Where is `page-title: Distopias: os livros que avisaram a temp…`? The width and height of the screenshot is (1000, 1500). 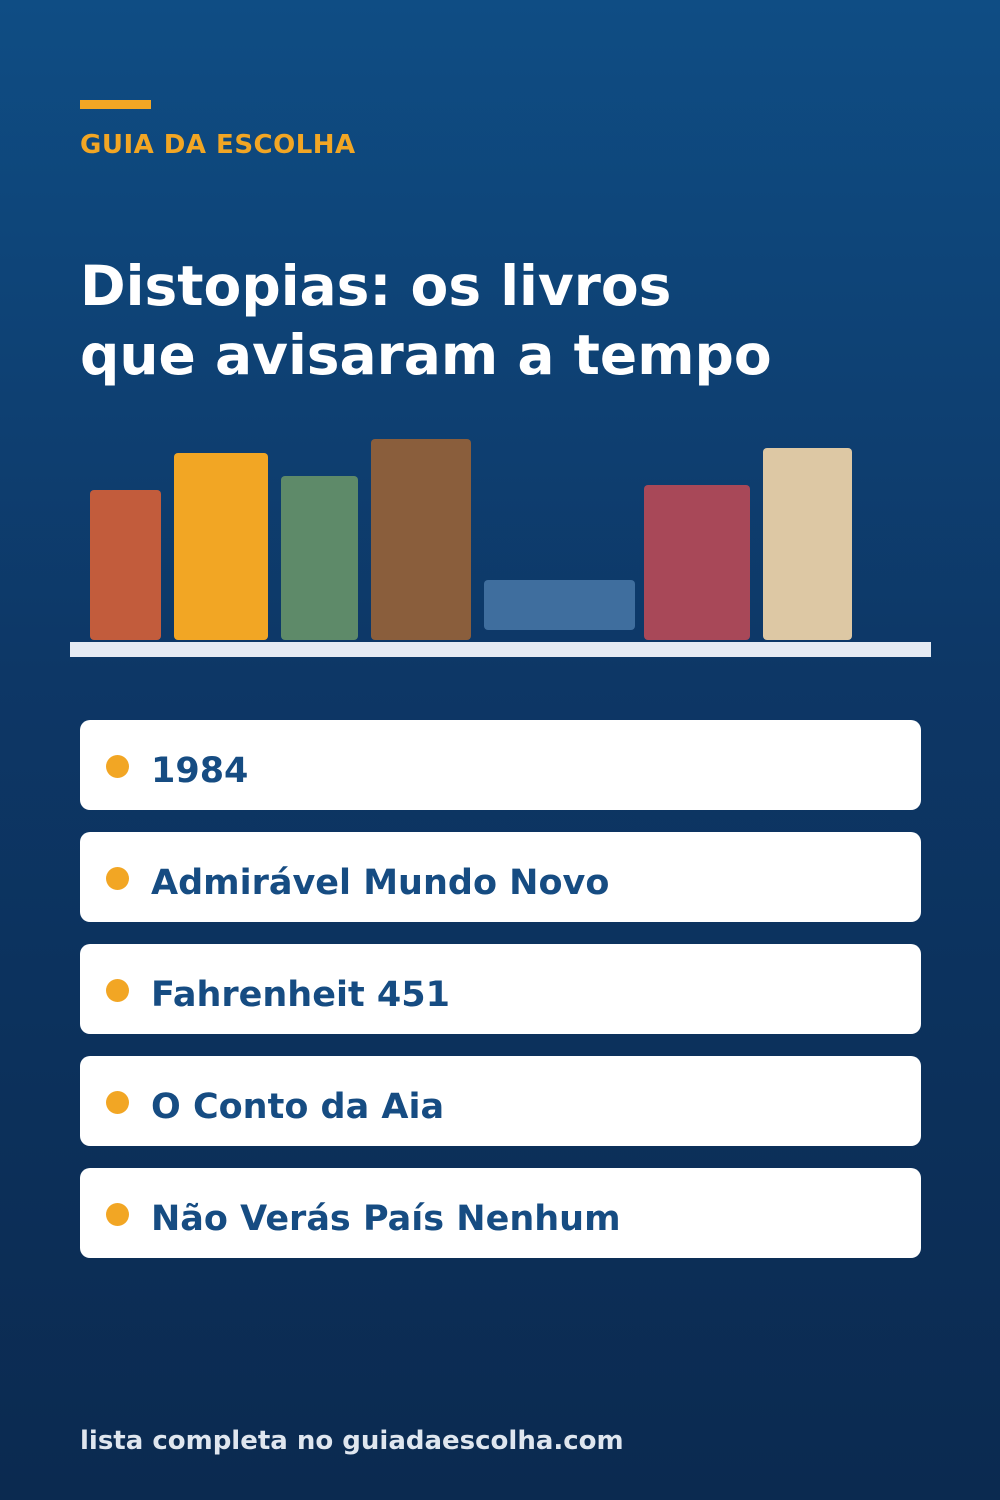
page-title: Distopias: os livros que avisaram a temp… is located at coordinates (426, 321).